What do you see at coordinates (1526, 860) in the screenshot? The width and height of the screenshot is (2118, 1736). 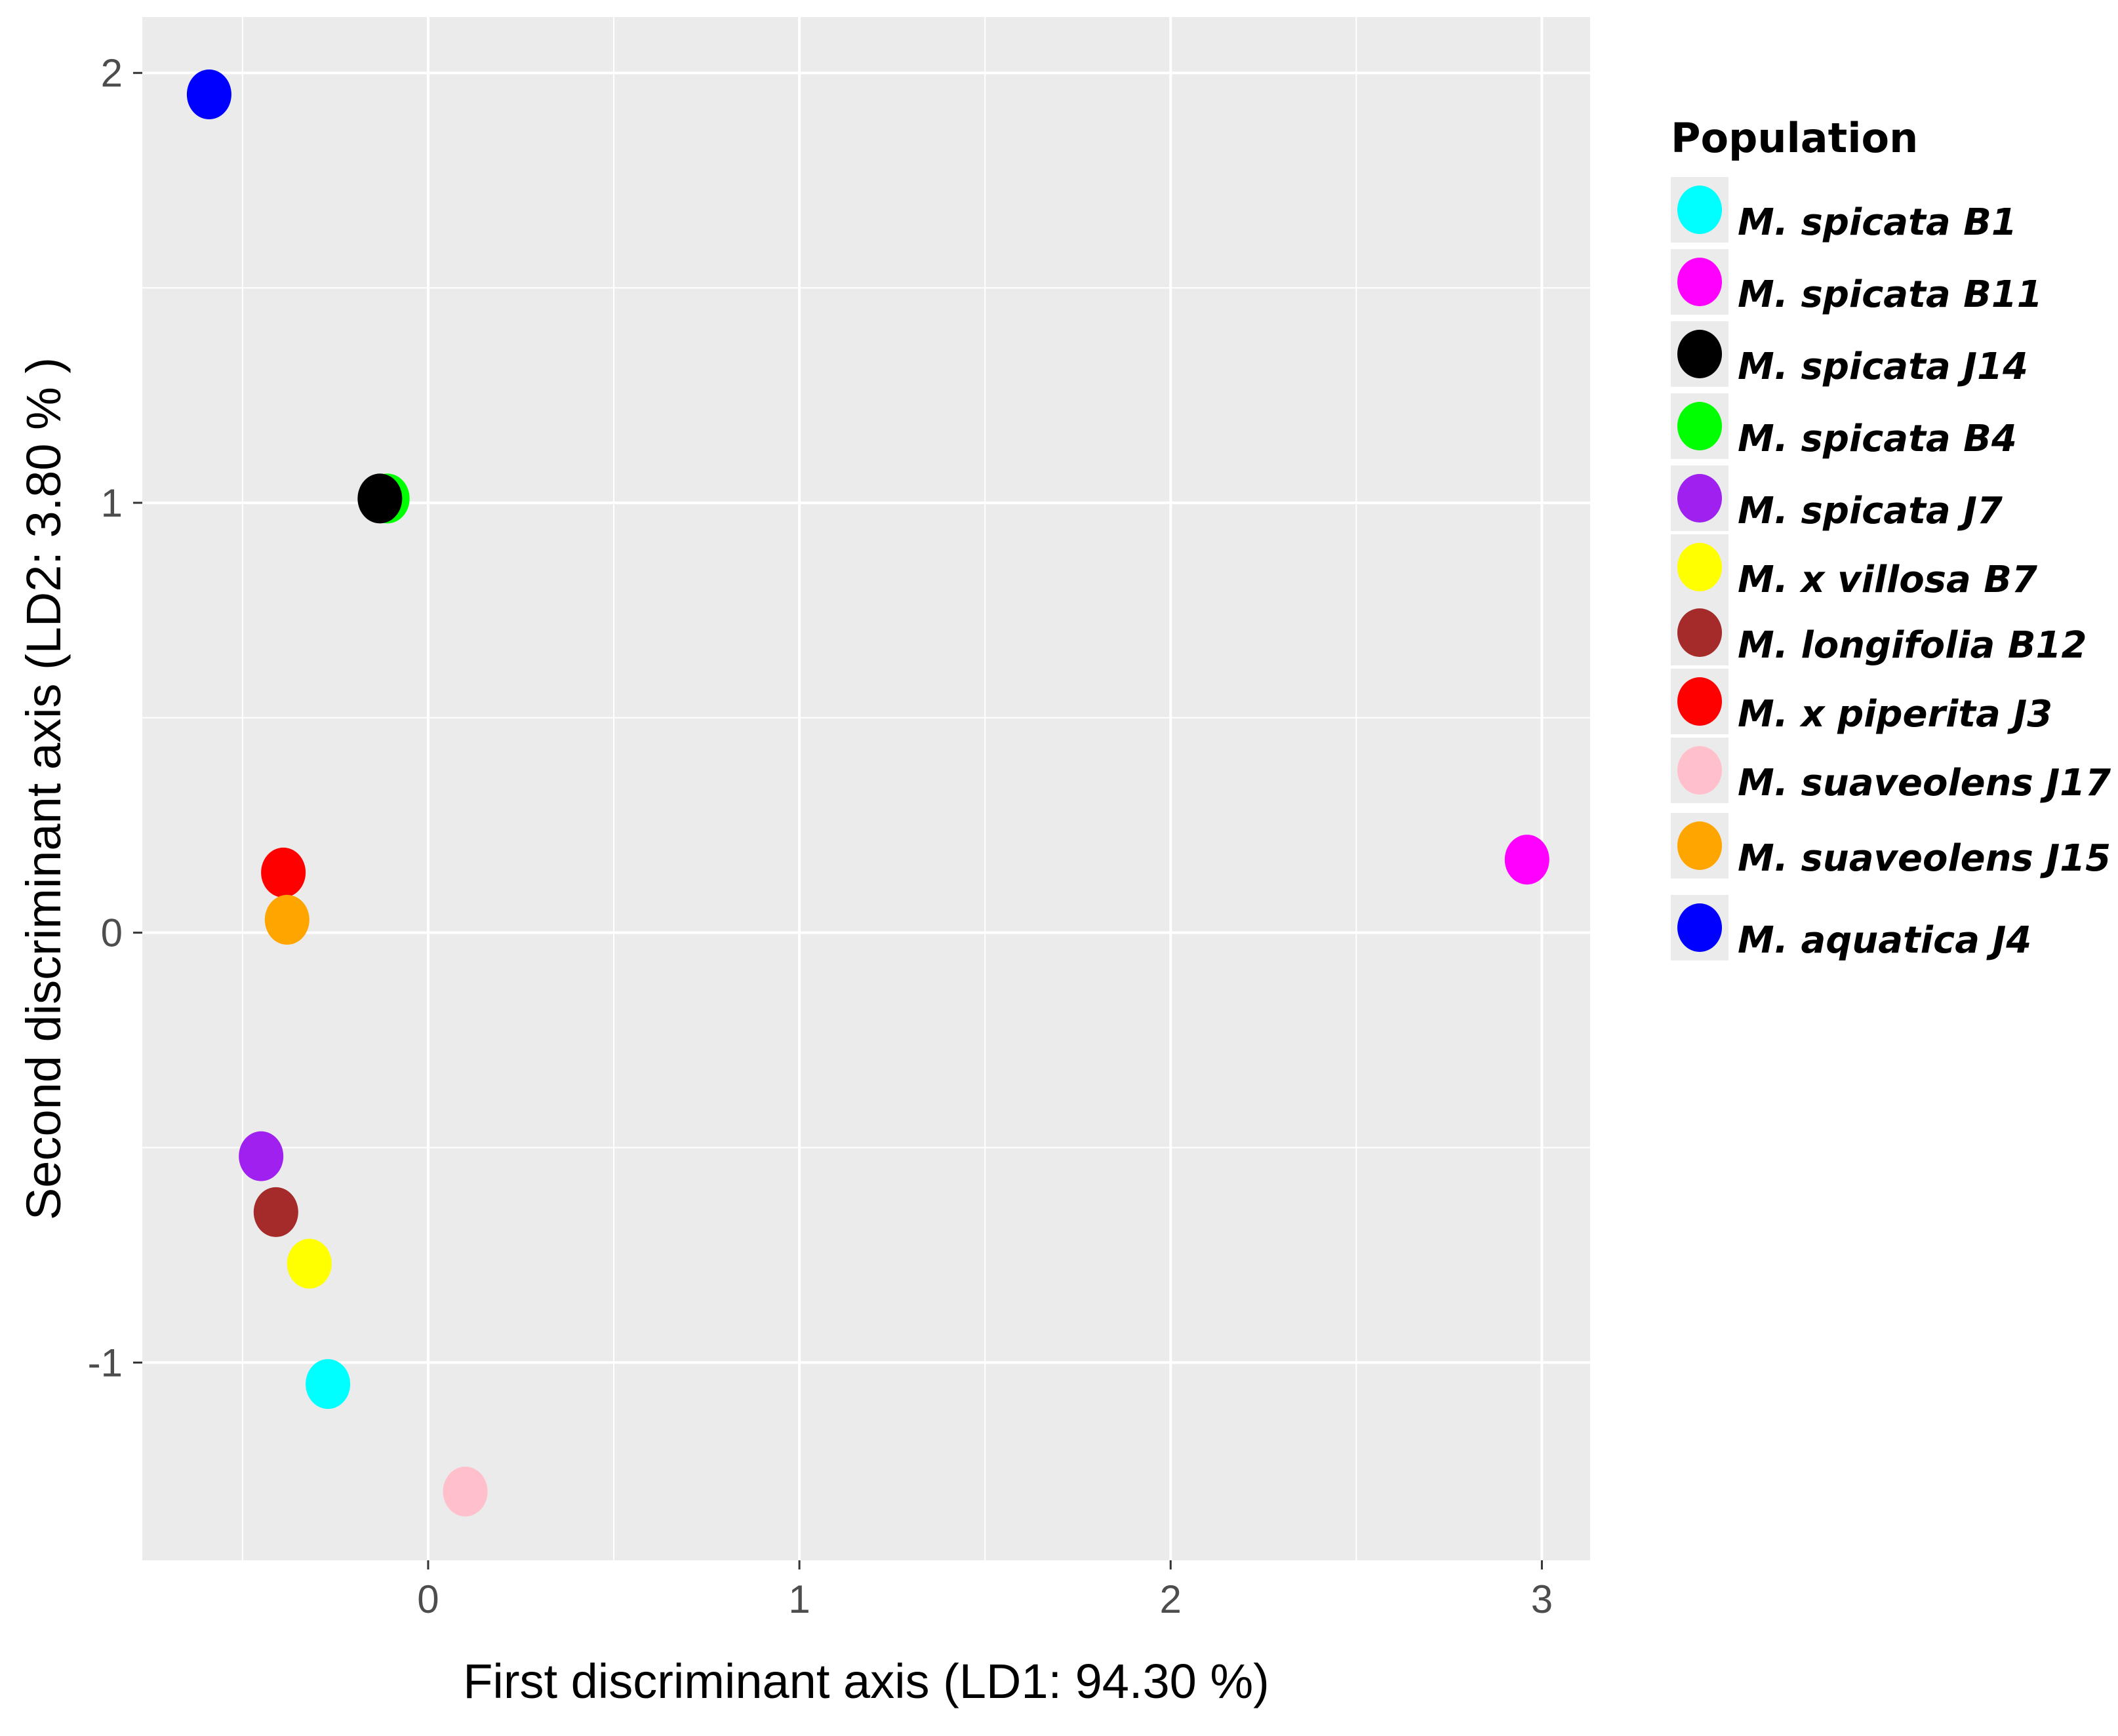 I see `data-point-m-spicata-b11` at bounding box center [1526, 860].